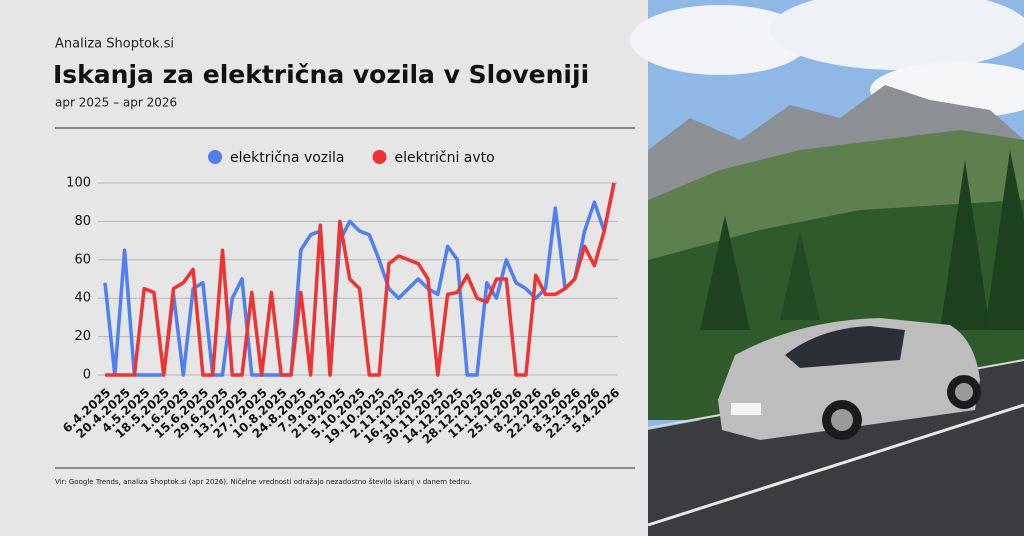 The width and height of the screenshot is (1024, 536). I want to click on y-tick-label: 60, so click(82, 259).